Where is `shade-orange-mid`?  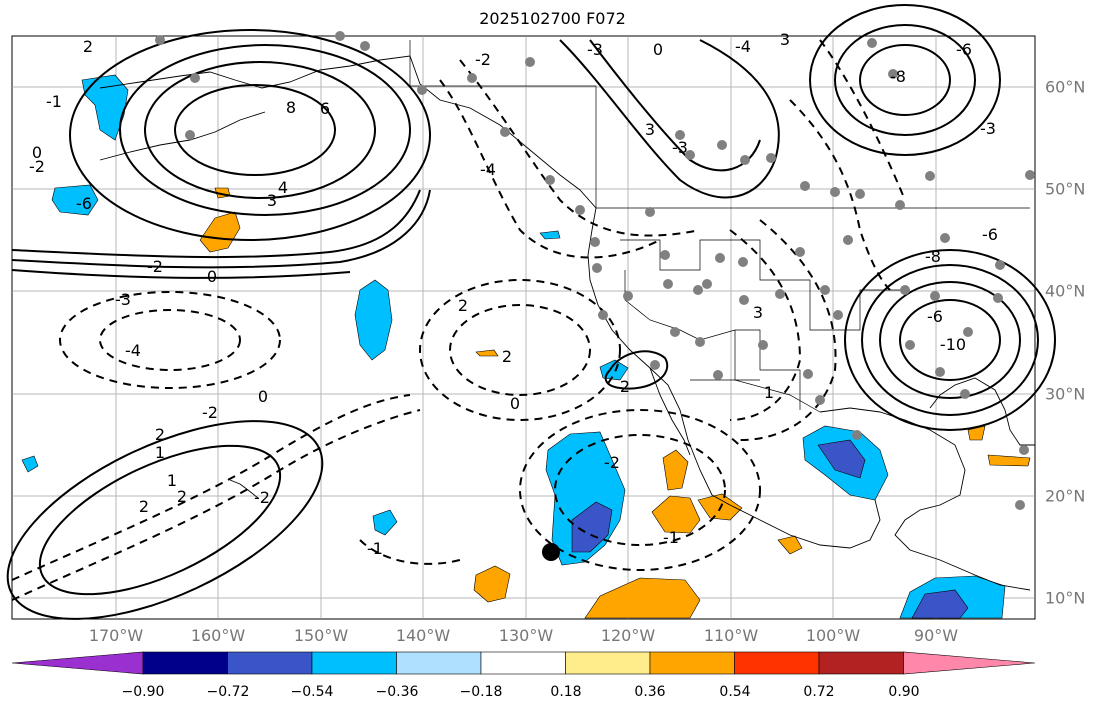
shade-orange-mid is located at coordinates (487, 353).